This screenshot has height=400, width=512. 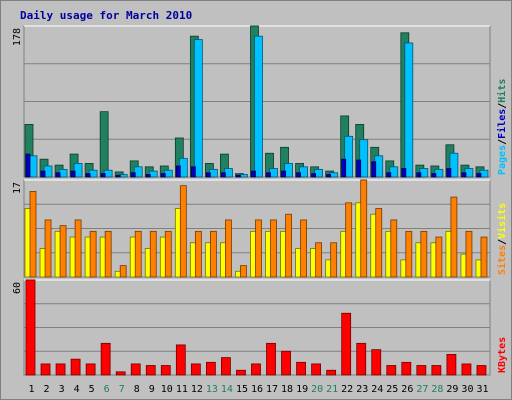 I want to click on x-tick-label: 11, so click(x=182, y=389).